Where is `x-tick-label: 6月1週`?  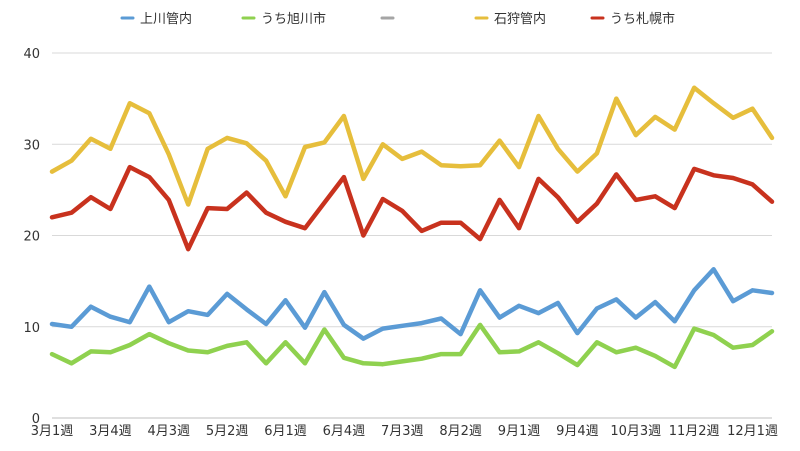 x-tick-label: 6月1週 is located at coordinates (285, 431).